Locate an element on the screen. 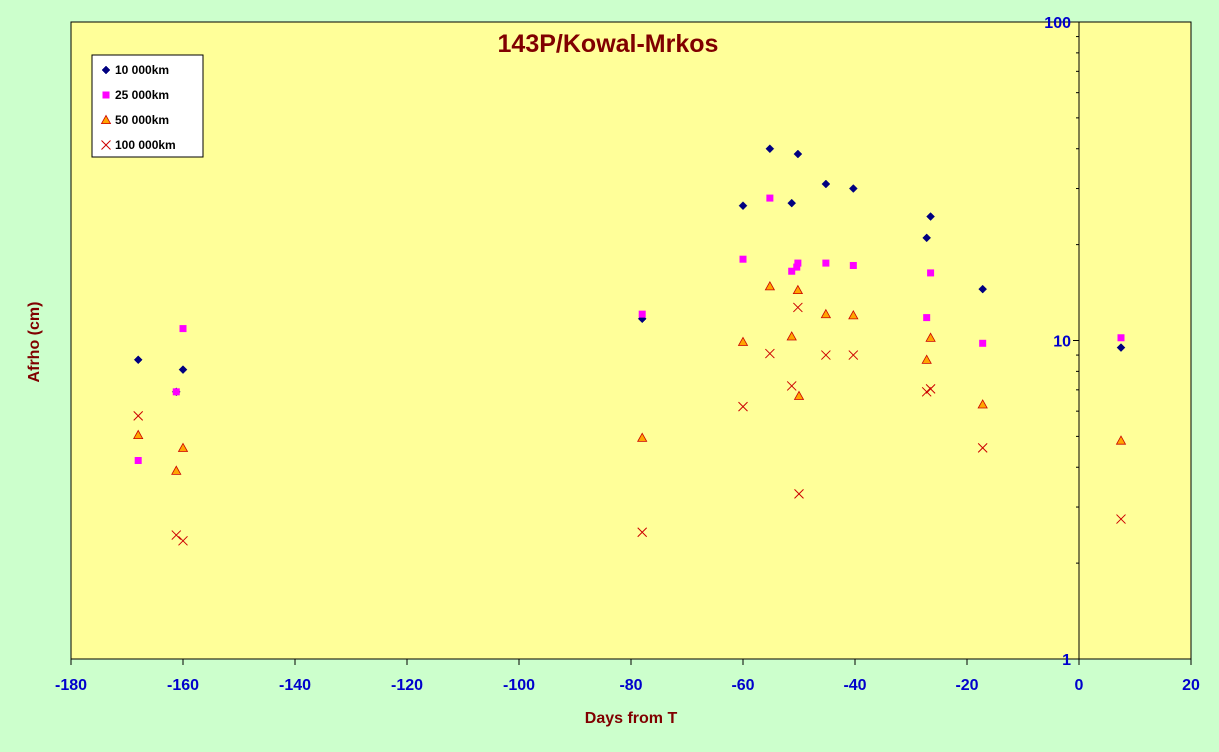 The width and height of the screenshot is (1219, 752). x-tick-label: -160 is located at coordinates (183, 685).